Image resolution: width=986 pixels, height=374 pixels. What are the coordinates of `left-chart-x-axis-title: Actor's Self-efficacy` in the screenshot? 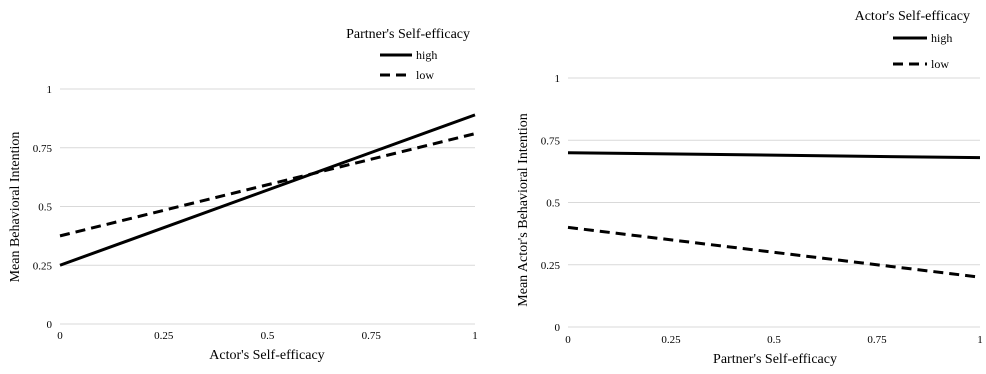 It's located at (266, 355).